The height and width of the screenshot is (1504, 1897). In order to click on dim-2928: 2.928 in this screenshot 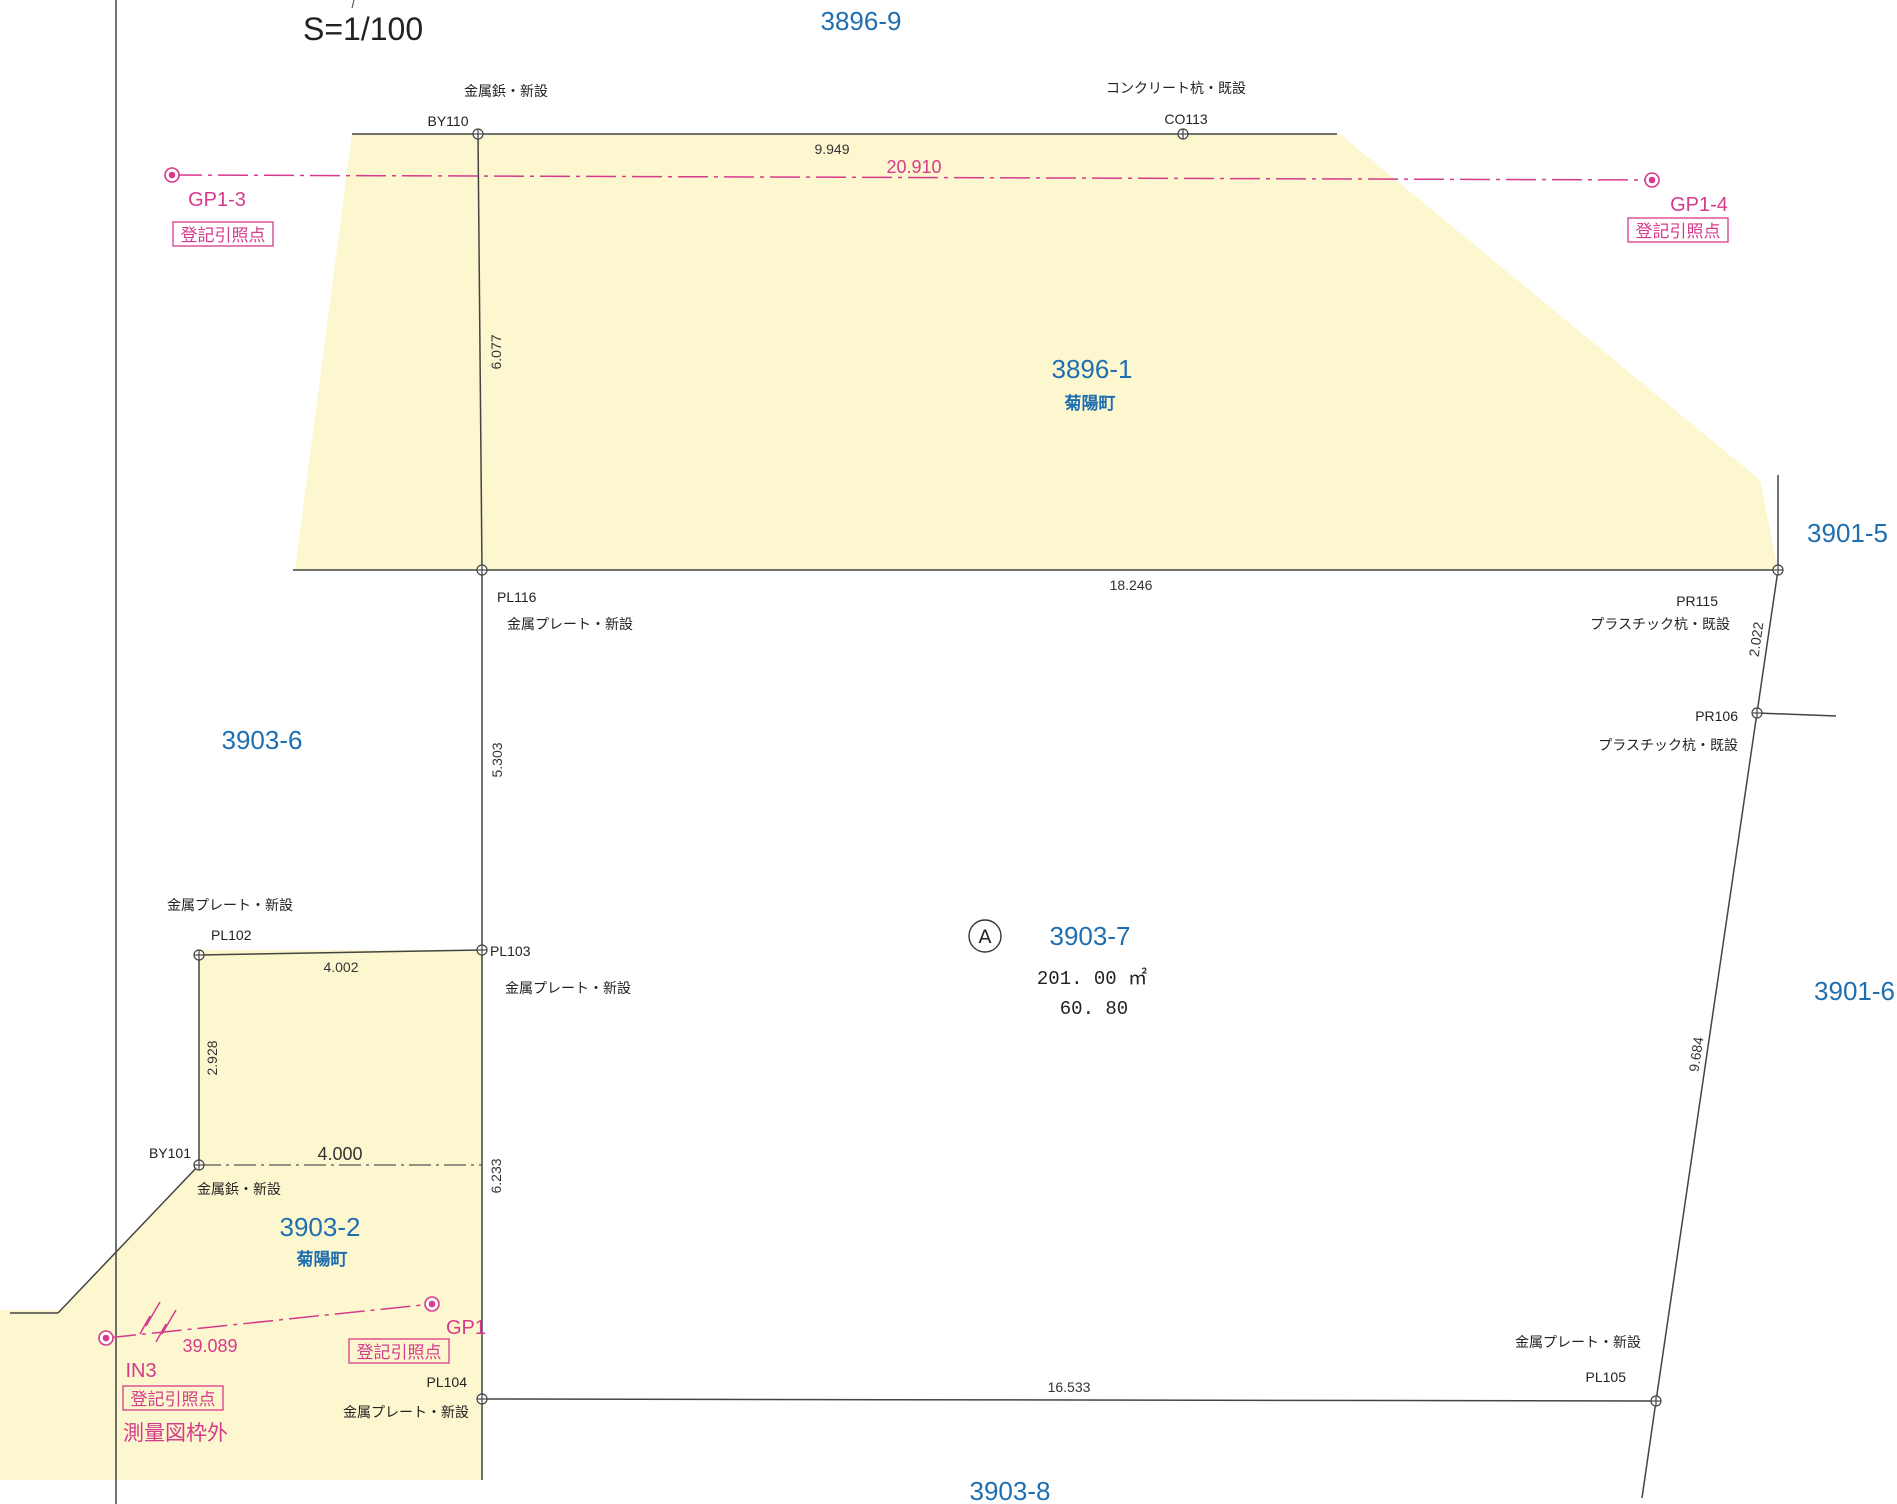, I will do `click(212, 1057)`.